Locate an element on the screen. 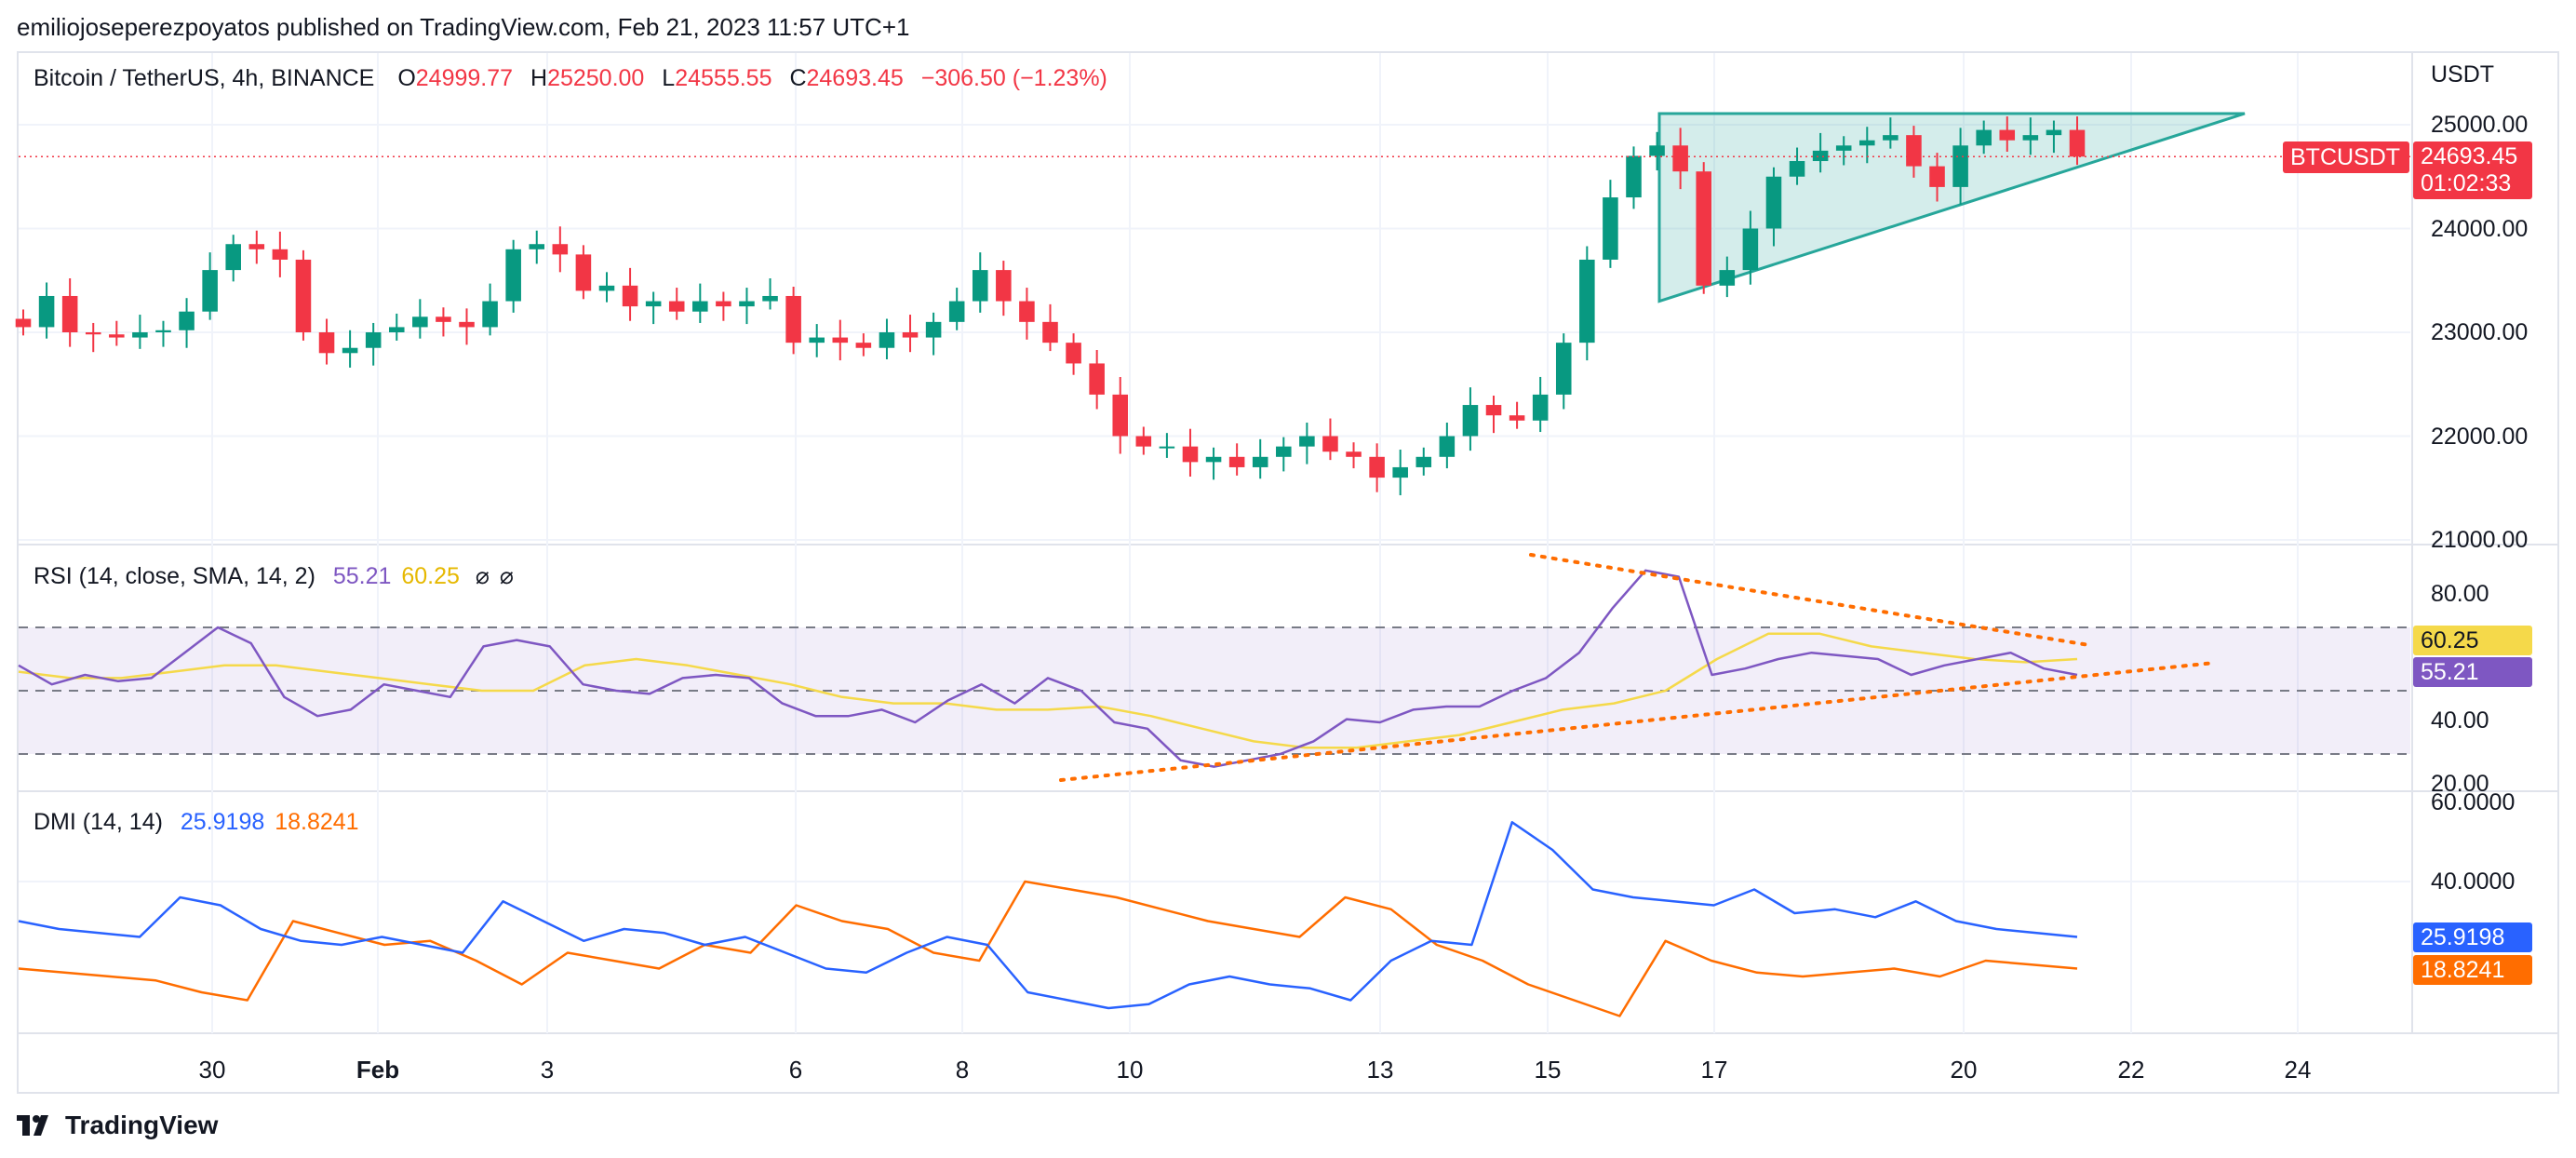 The height and width of the screenshot is (1158, 2576). high-value: 25250.00 is located at coordinates (596, 78).